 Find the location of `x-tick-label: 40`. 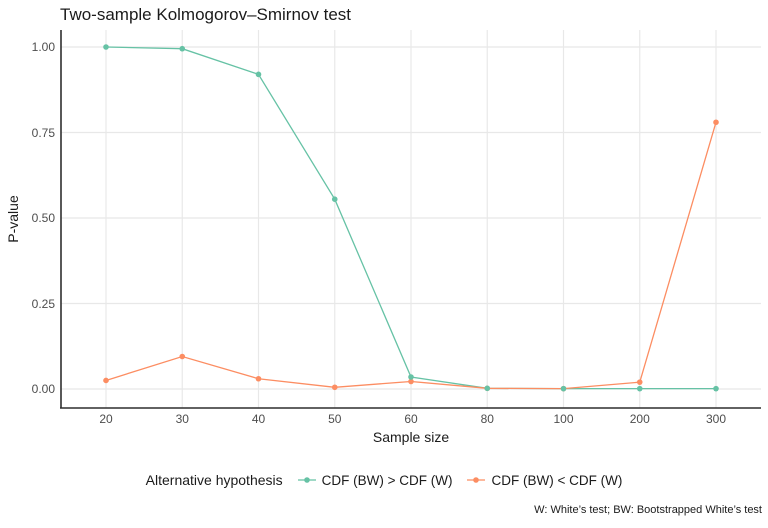

x-tick-label: 40 is located at coordinates (258, 419).